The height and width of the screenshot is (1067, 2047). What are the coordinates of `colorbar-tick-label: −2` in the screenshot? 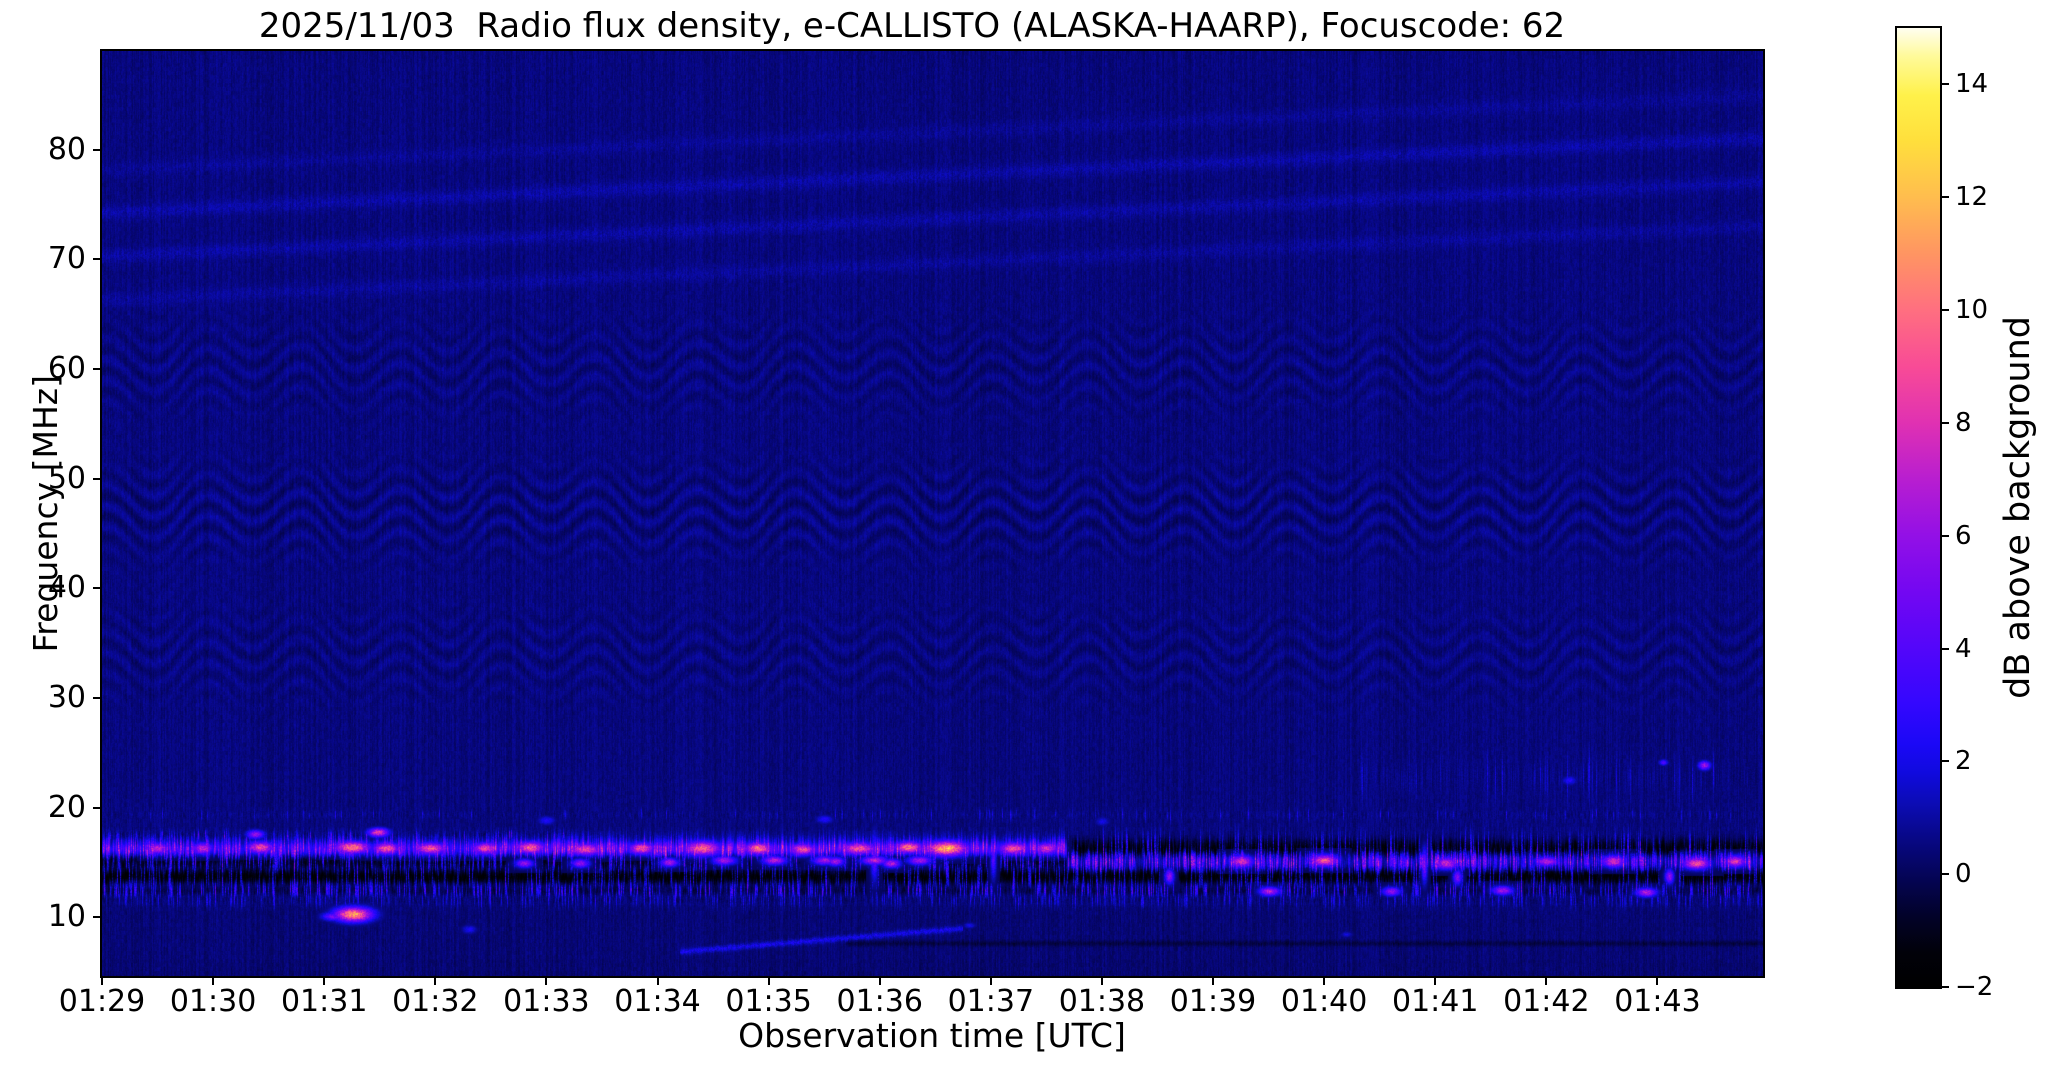 It's located at (1974, 987).